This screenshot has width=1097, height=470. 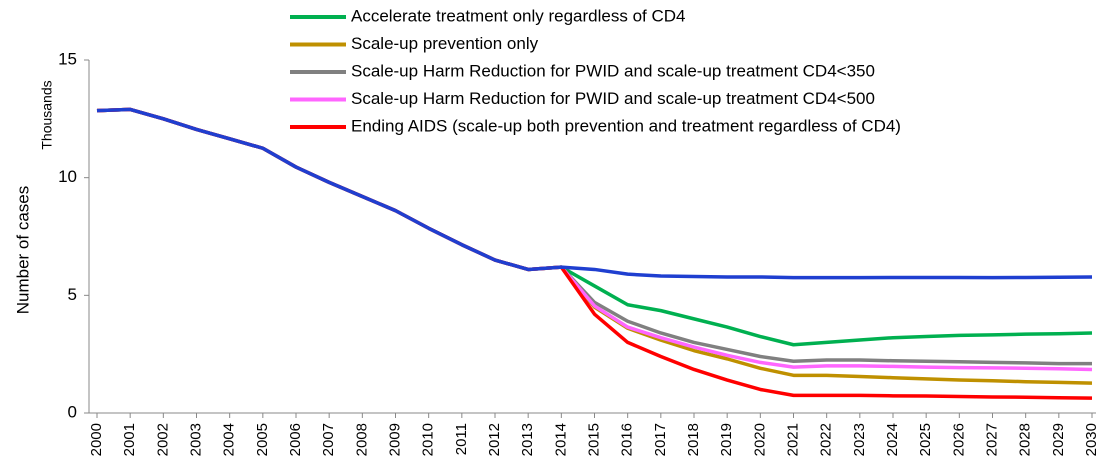 What do you see at coordinates (1058, 439) in the screenshot?
I see `x-tick-label: 2029` at bounding box center [1058, 439].